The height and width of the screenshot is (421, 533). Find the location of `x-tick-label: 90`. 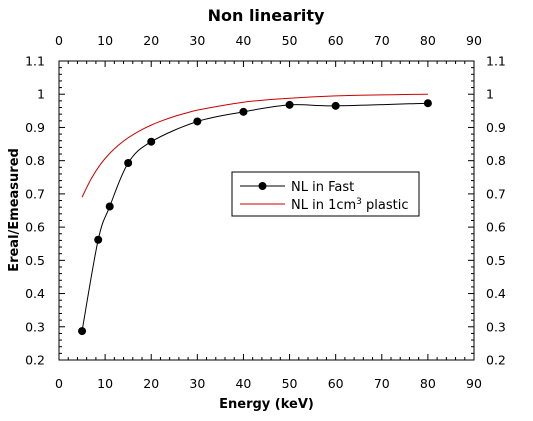

x-tick-label: 90 is located at coordinates (474, 383).